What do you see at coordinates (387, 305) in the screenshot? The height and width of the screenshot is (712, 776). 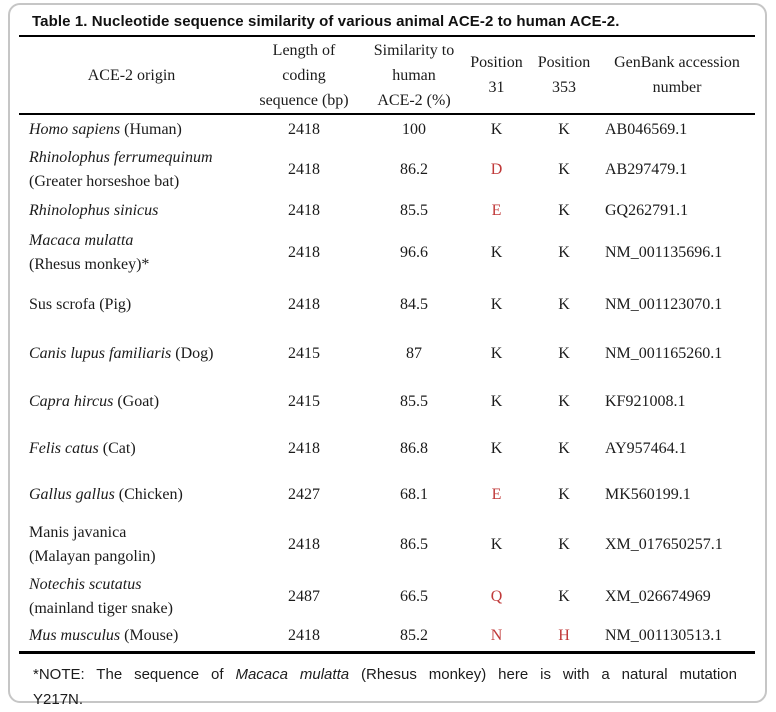 I see `table-row: Sus scrofa (Pig) 2418 84.5 K K NM_001123070.1` at bounding box center [387, 305].